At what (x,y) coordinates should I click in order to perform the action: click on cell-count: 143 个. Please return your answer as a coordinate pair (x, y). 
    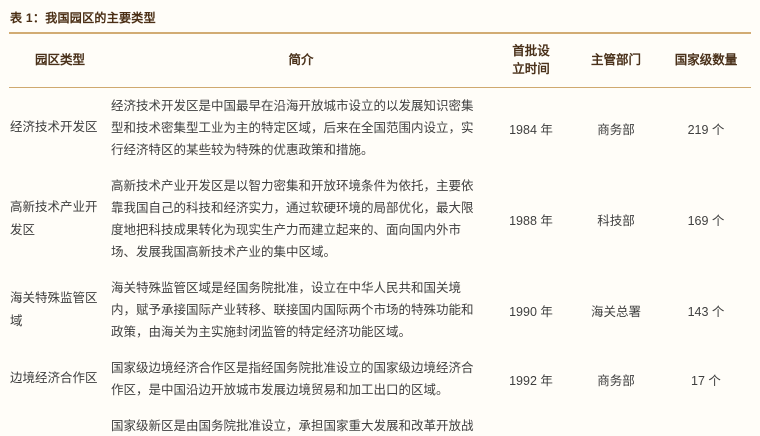
    Looking at the image, I should click on (706, 311).